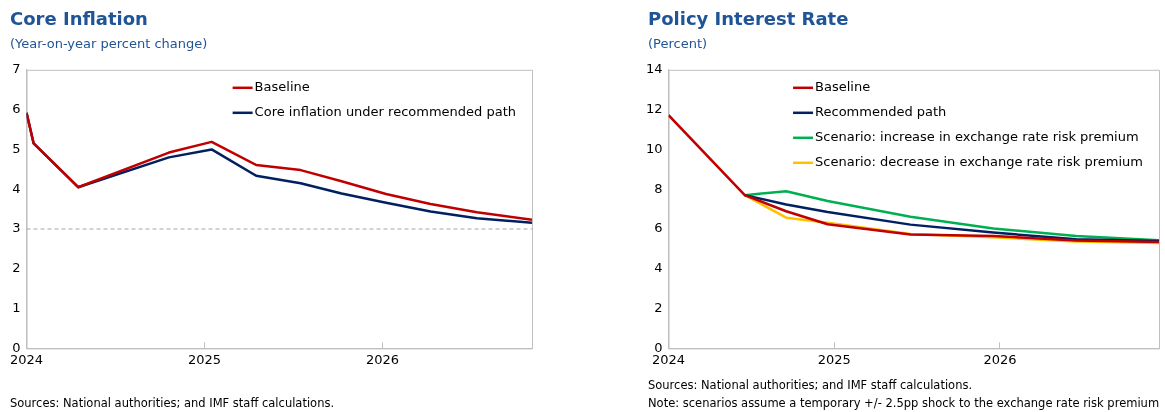  What do you see at coordinates (904, 403) in the screenshot?
I see `text: Note: scenarios assume a temporary +/- 2.5pp shock to the exchange rate risk premium` at bounding box center [904, 403].